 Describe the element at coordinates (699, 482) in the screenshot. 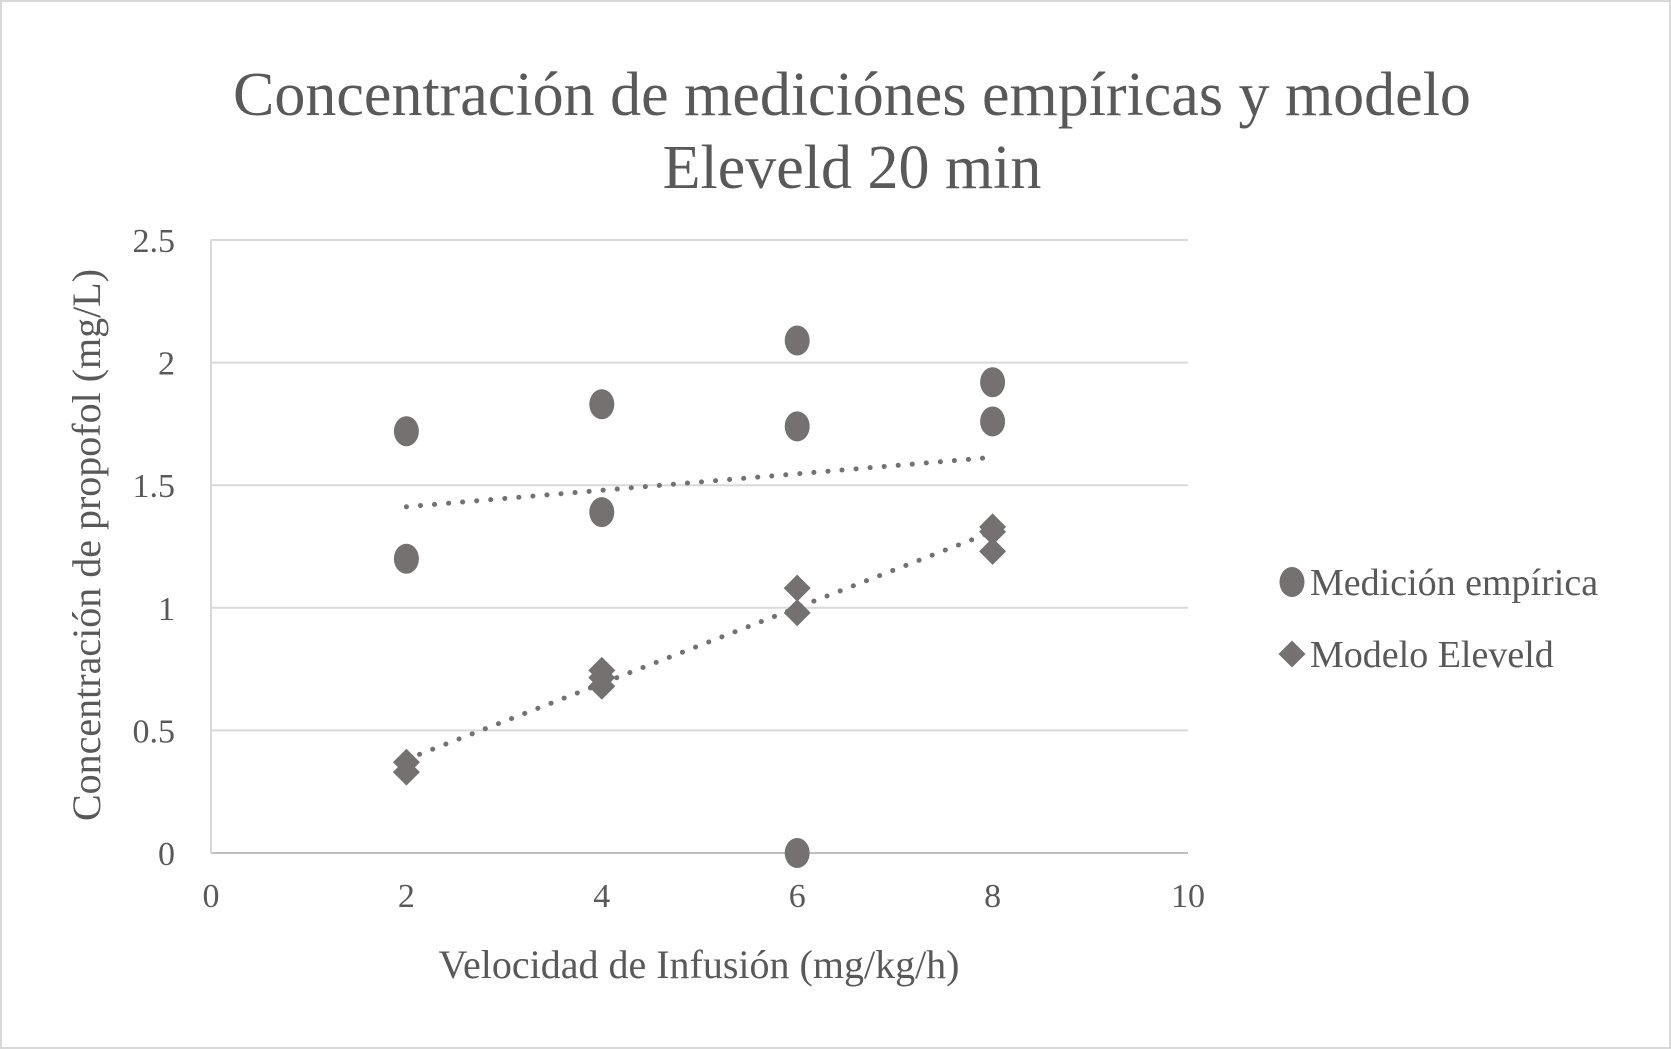

I see `trendline-empirical` at that location.